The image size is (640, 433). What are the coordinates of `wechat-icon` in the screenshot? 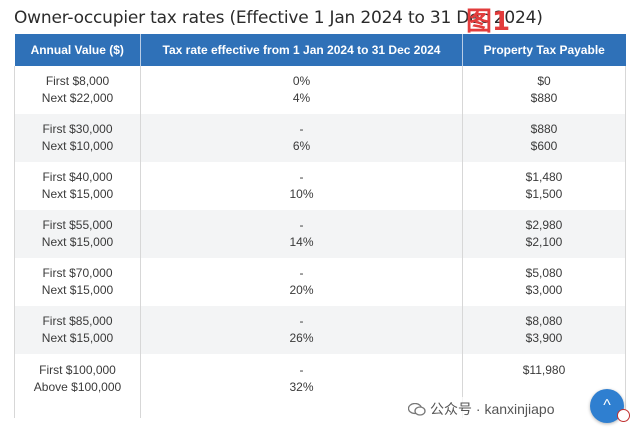 It's located at (416, 409).